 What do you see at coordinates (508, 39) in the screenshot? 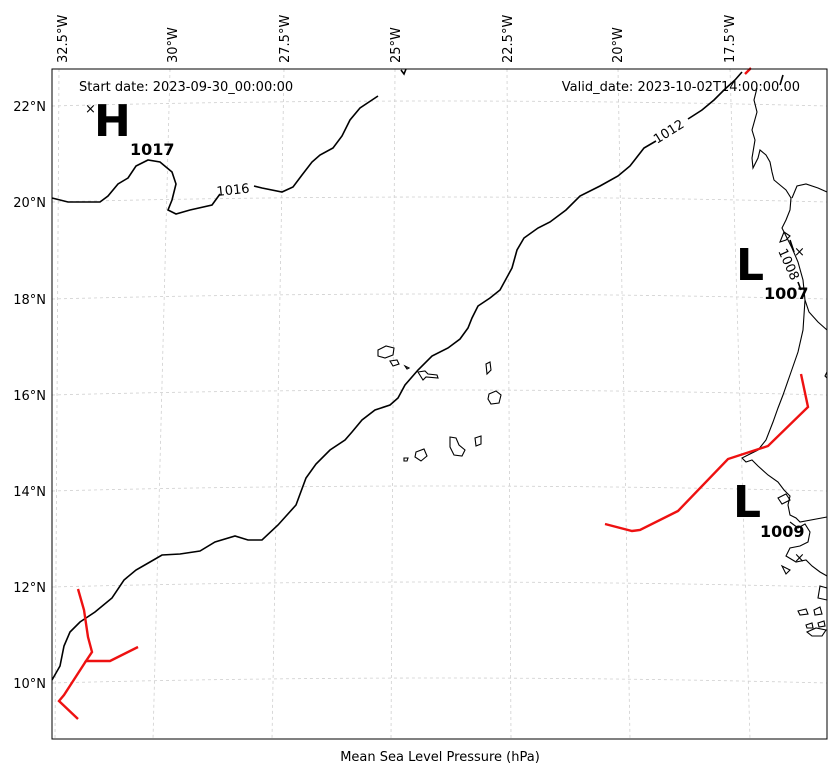
I see `lon-label: 22.5°W` at bounding box center [508, 39].